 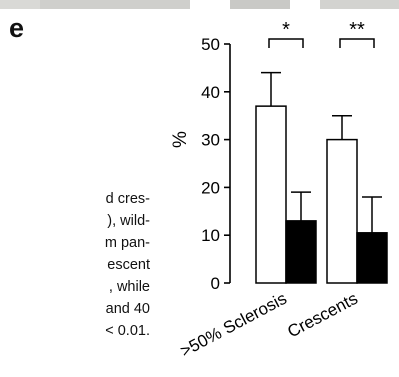 What do you see at coordinates (322, 315) in the screenshot?
I see `category-label: Crescents` at bounding box center [322, 315].